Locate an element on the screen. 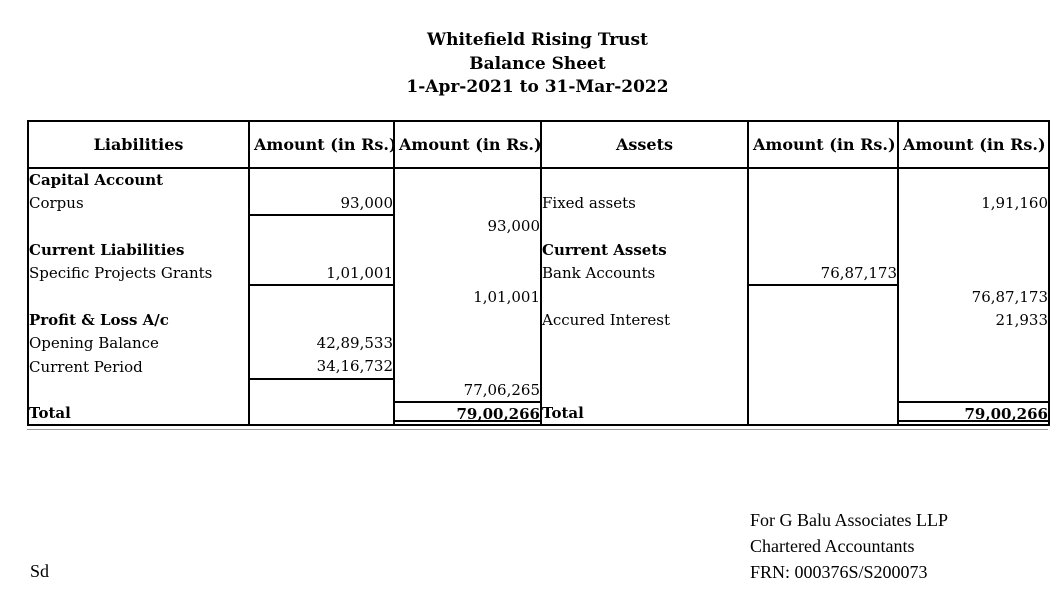  liability-amount-2-cell: 77,06,265 is located at coordinates (467, 390).